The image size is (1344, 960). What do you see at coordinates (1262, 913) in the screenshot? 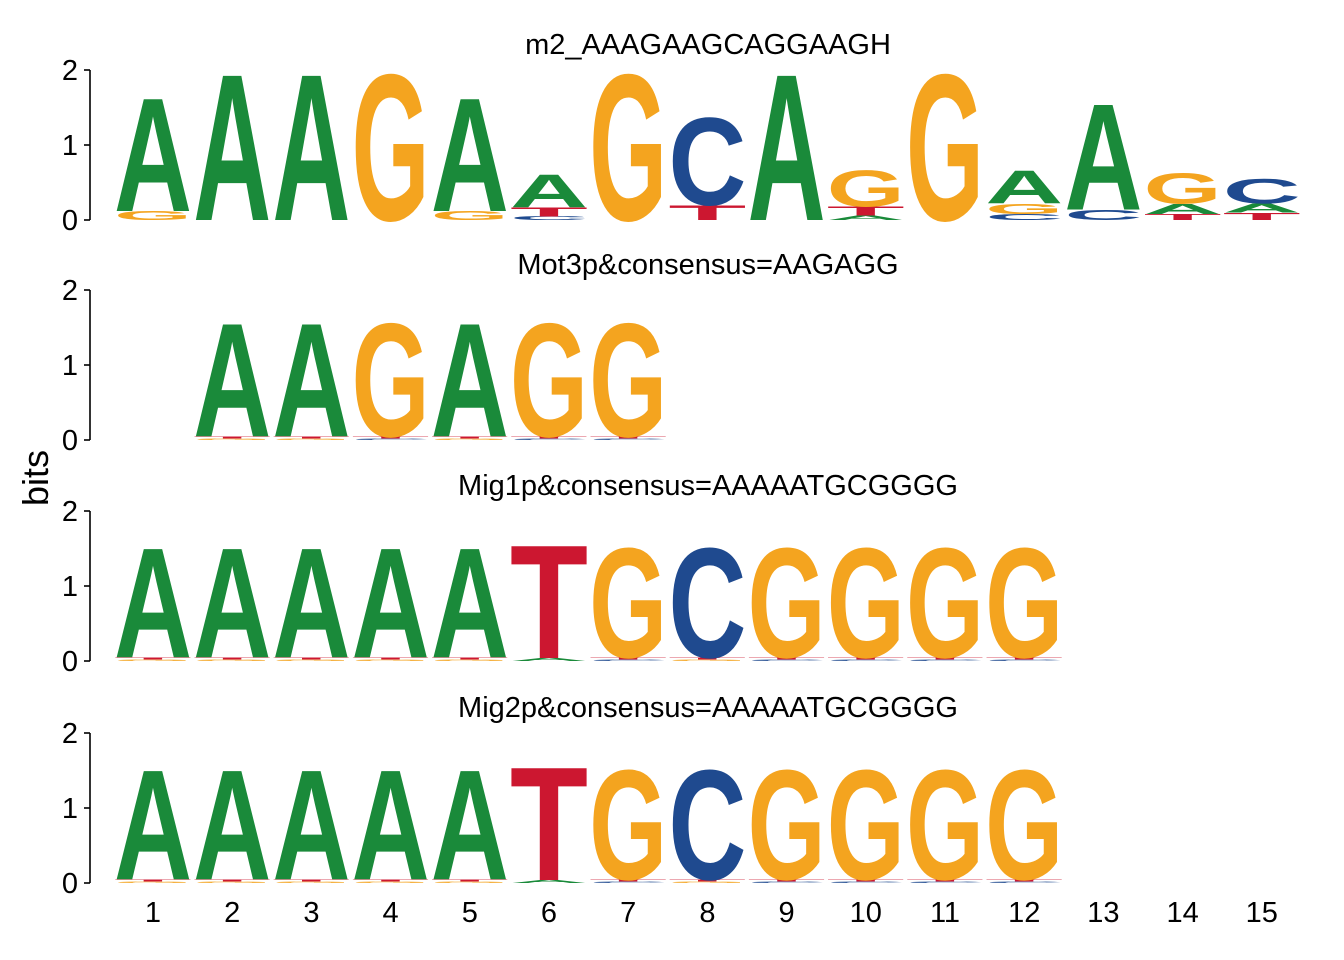
I see `x-tick-label: 15` at bounding box center [1262, 913].